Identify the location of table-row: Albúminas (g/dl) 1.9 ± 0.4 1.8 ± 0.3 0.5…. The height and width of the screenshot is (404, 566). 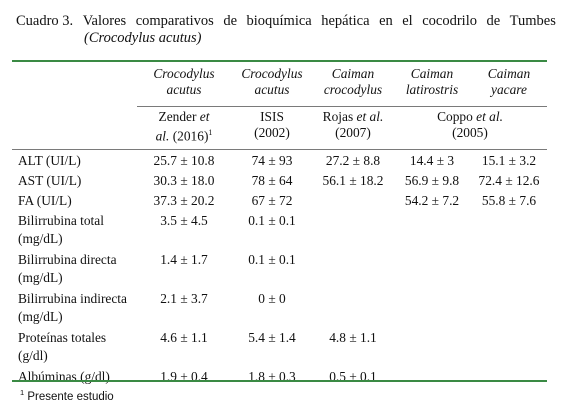
(279, 378).